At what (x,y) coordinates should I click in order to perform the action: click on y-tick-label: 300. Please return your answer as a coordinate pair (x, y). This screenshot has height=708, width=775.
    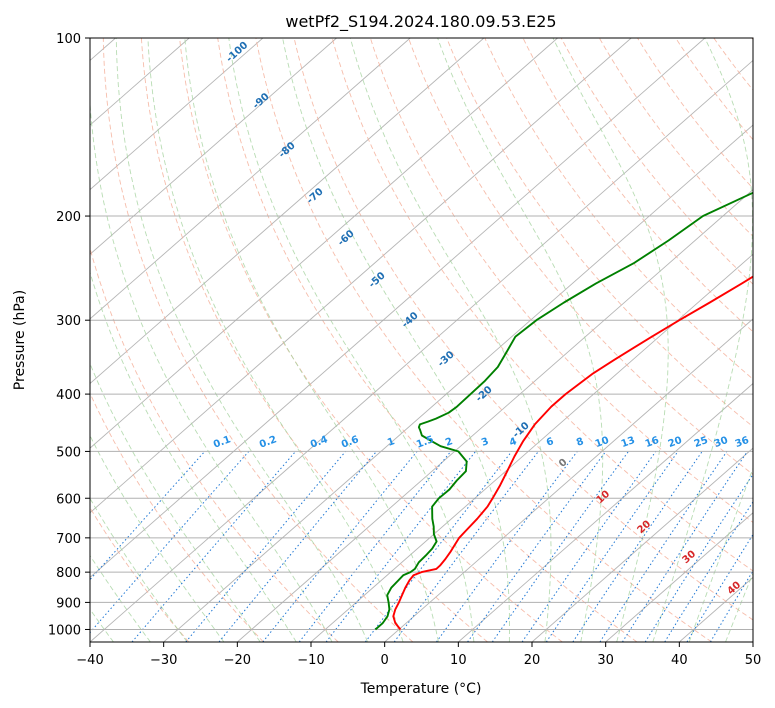
    Looking at the image, I should click on (68, 321).